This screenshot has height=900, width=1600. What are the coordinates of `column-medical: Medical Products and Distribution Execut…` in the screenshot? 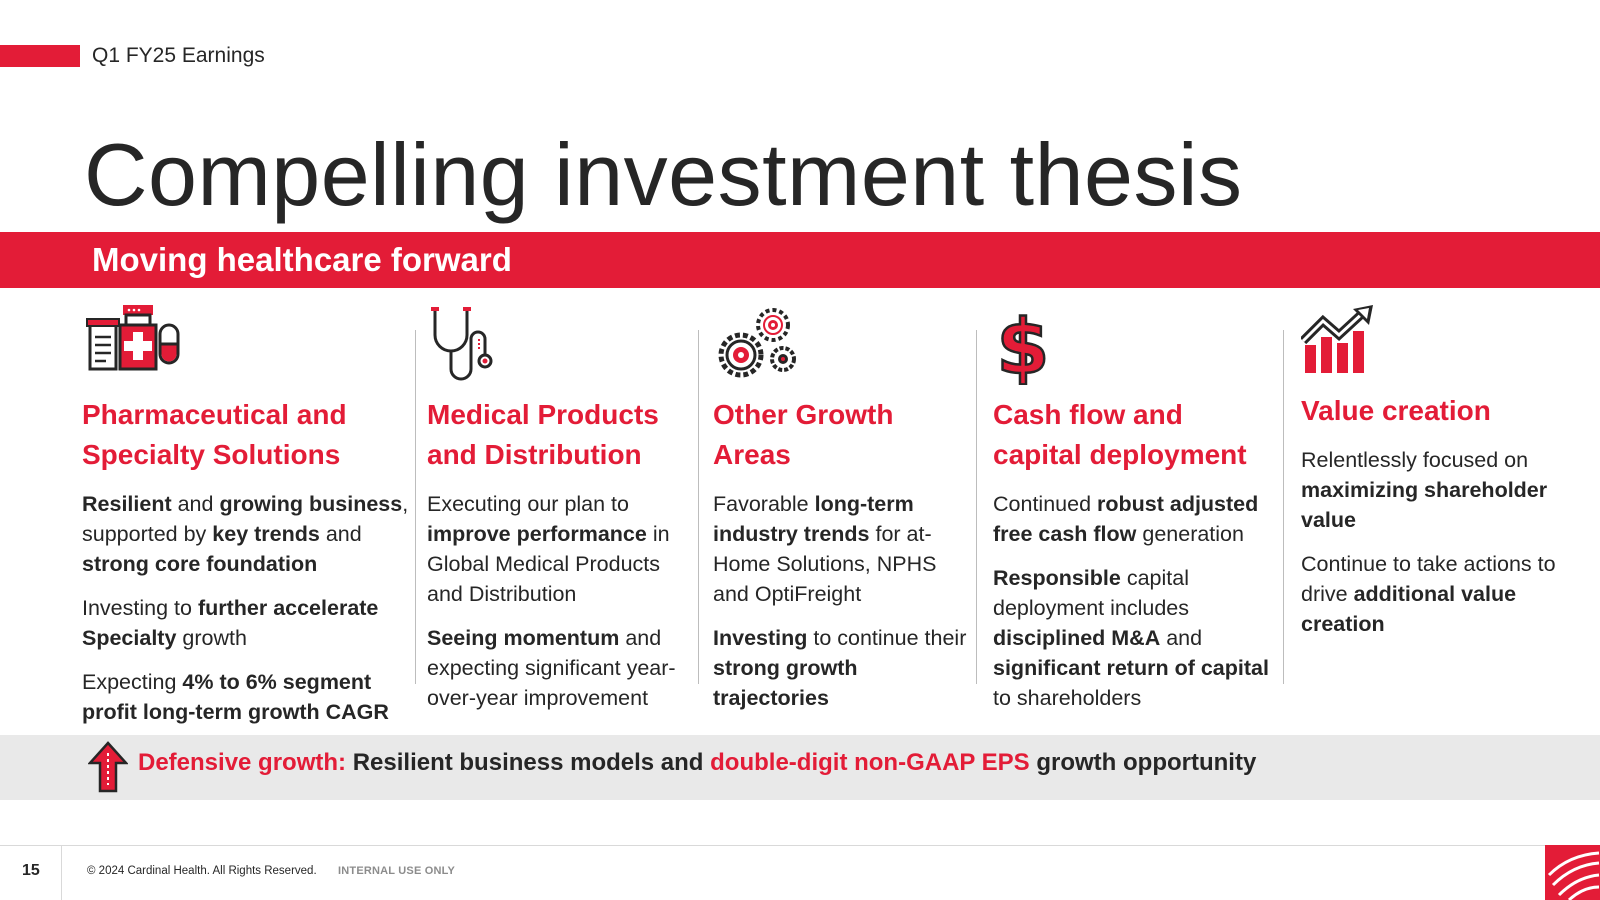 It's located at (562, 509).